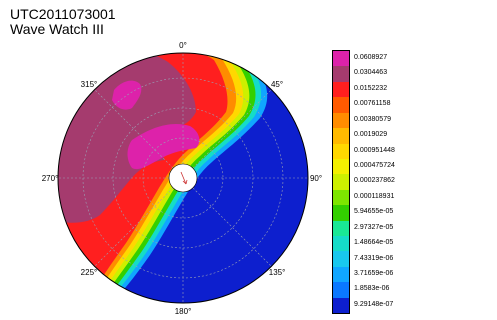 The width and height of the screenshot is (497, 320). Describe the element at coordinates (183, 311) in the screenshot. I see `angle-label: 180°` at that location.